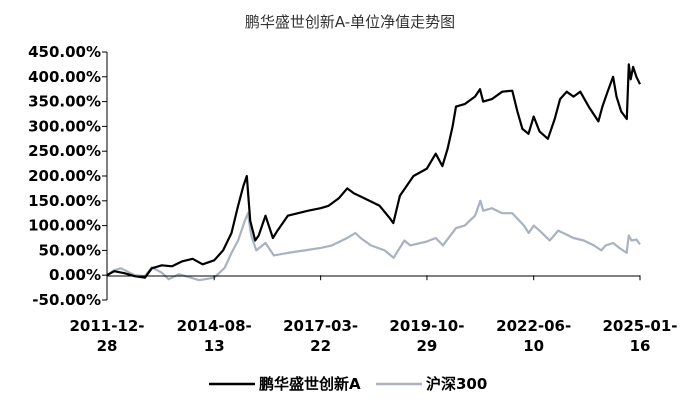  I want to click on x-tick-label: 2019-10-29, so click(426, 336).